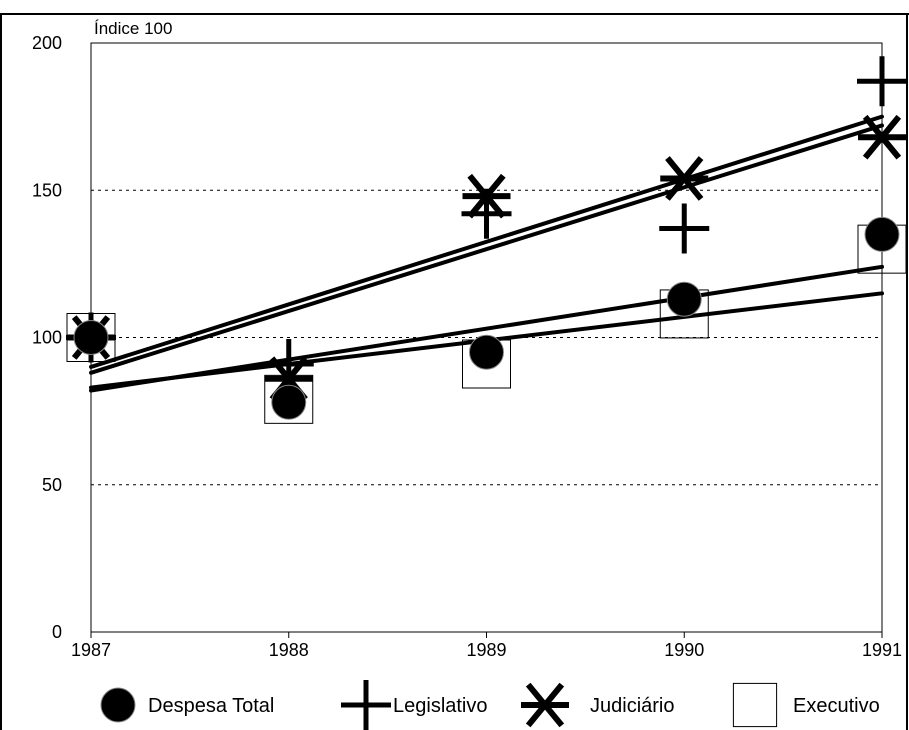 The image size is (909, 730). I want to click on point-asterisk-1991, so click(882, 137).